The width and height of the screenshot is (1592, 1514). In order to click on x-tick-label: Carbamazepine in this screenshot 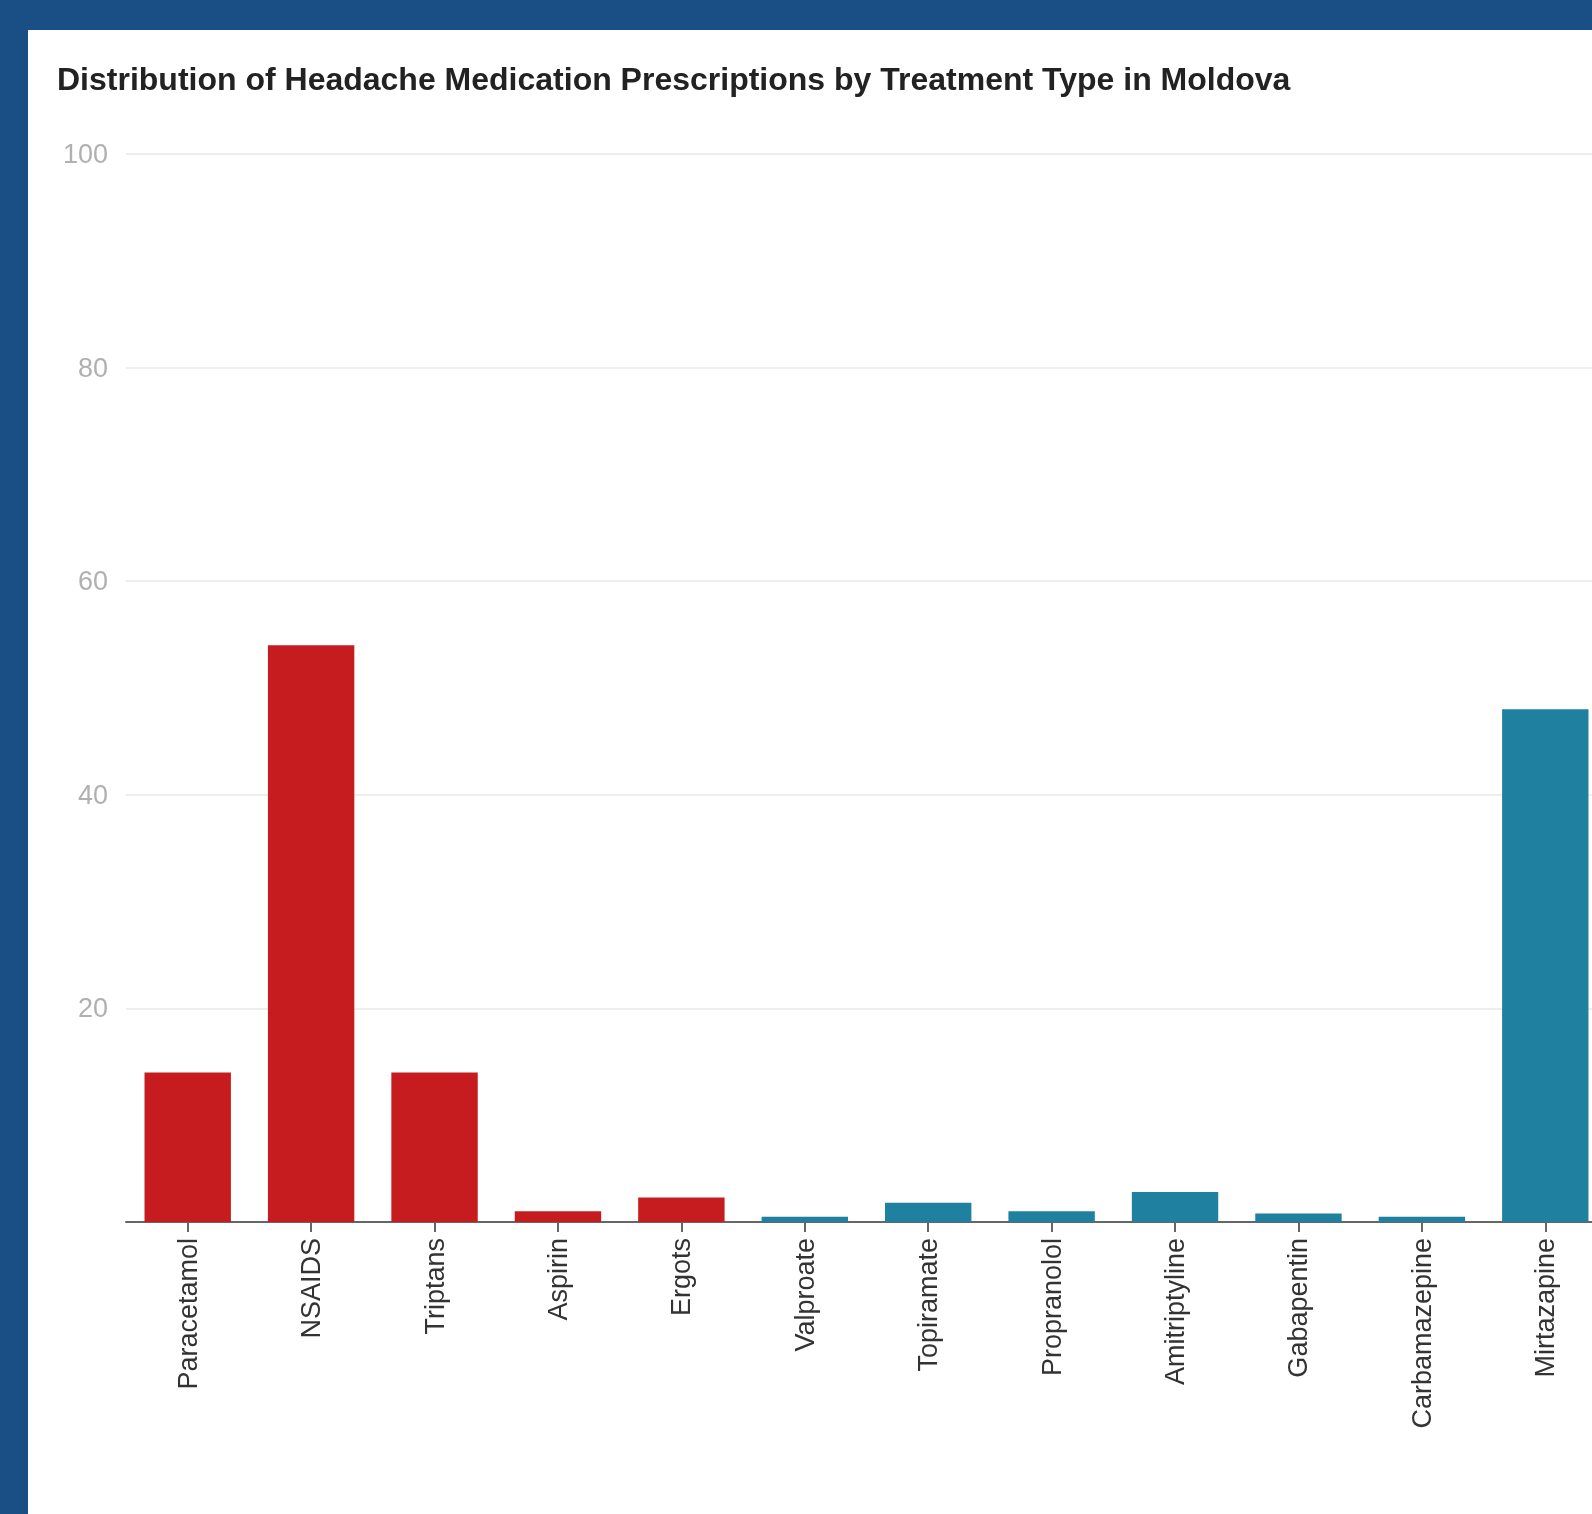, I will do `click(1421, 1333)`.